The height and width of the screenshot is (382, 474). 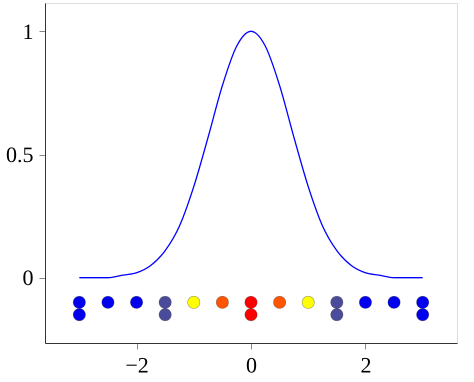 What do you see at coordinates (28, 277) in the screenshot?
I see `y-tick-label: 0` at bounding box center [28, 277].